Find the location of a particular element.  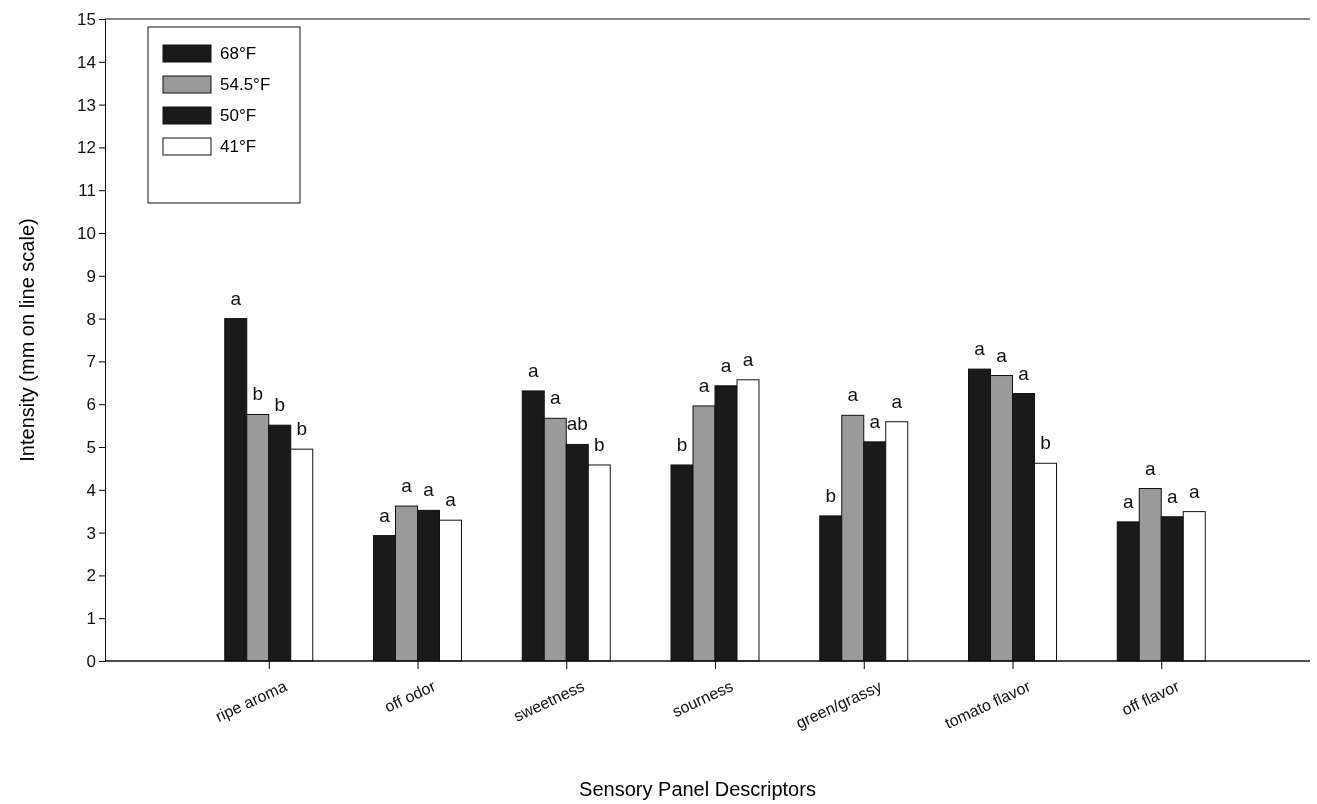

y-tick-label: 12 is located at coordinates (86, 148).